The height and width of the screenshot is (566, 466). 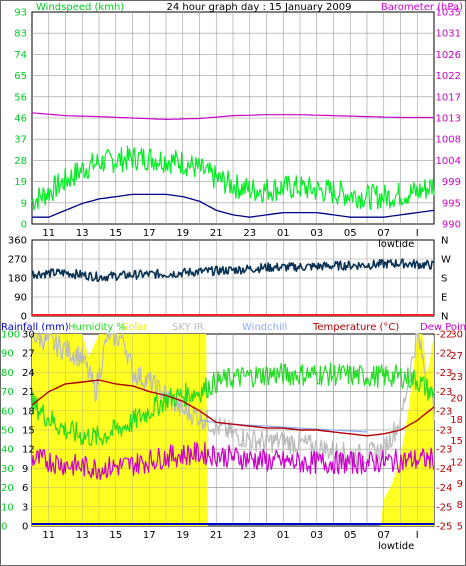 What do you see at coordinates (188, 327) in the screenshot?
I see `legend-sky-ir: SKY IR` at bounding box center [188, 327].